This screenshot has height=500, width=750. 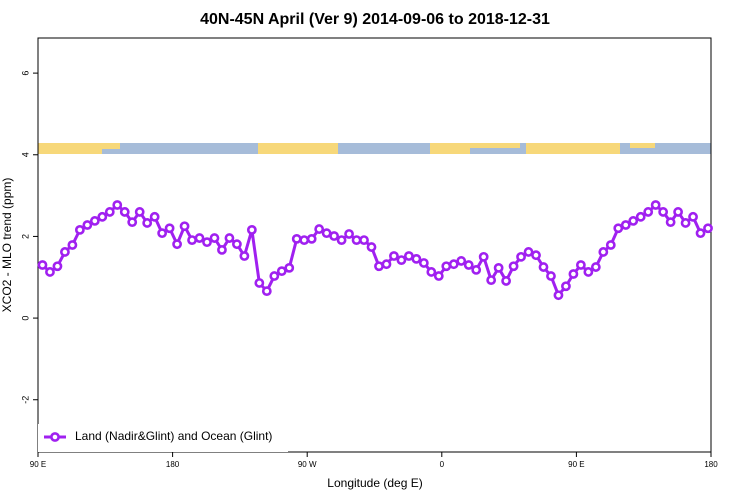 What do you see at coordinates (55, 437) in the screenshot?
I see `legend-marker` at bounding box center [55, 437].